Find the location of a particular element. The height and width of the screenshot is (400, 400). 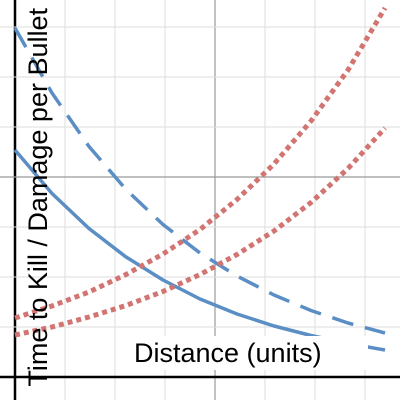

label-background is located at coordinates (248, 353).